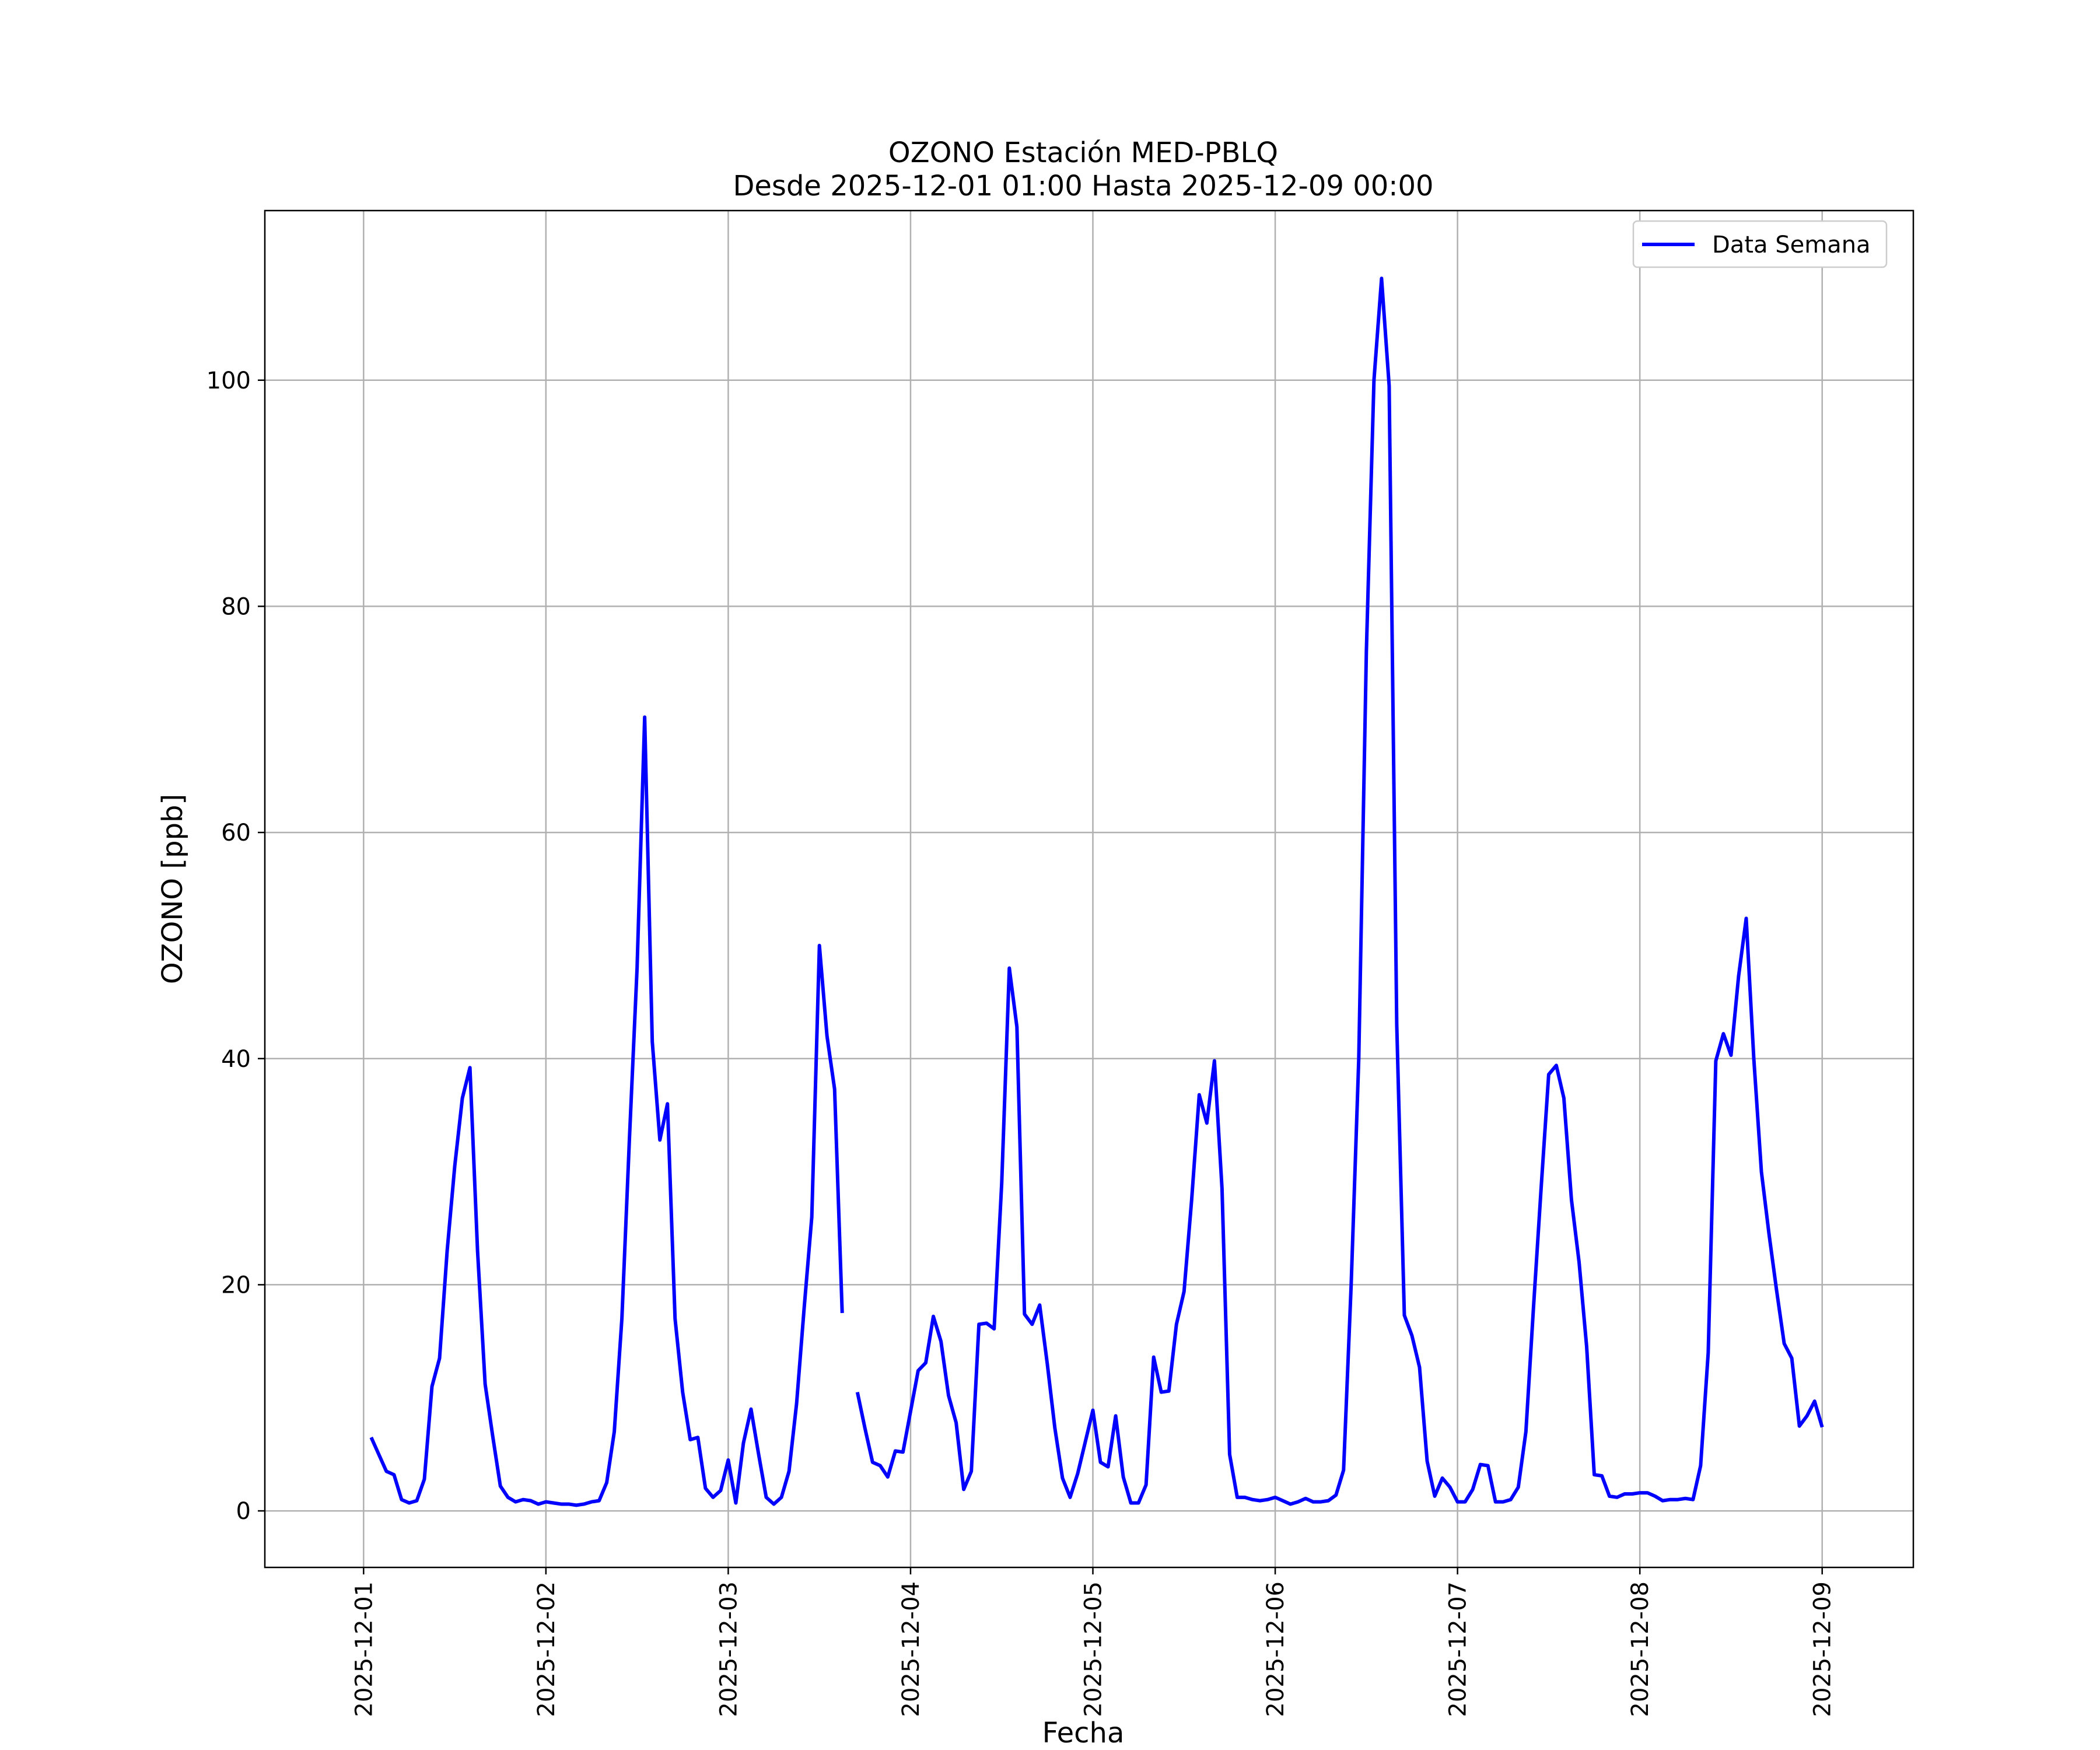 The width and height of the screenshot is (2100, 1750). What do you see at coordinates (235, 946) in the screenshot?
I see `y-axis-ticks: 0 20 40 60 80 100` at bounding box center [235, 946].